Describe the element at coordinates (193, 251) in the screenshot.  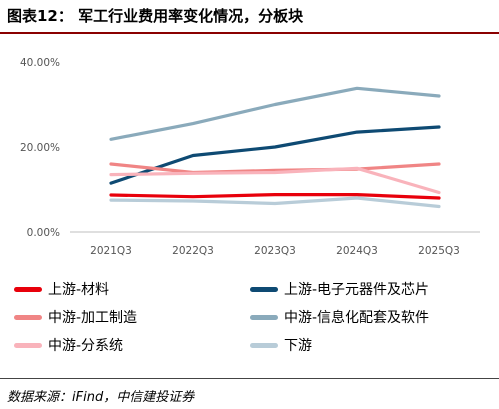
I see `x-tick-label: 2022Q3` at that location.